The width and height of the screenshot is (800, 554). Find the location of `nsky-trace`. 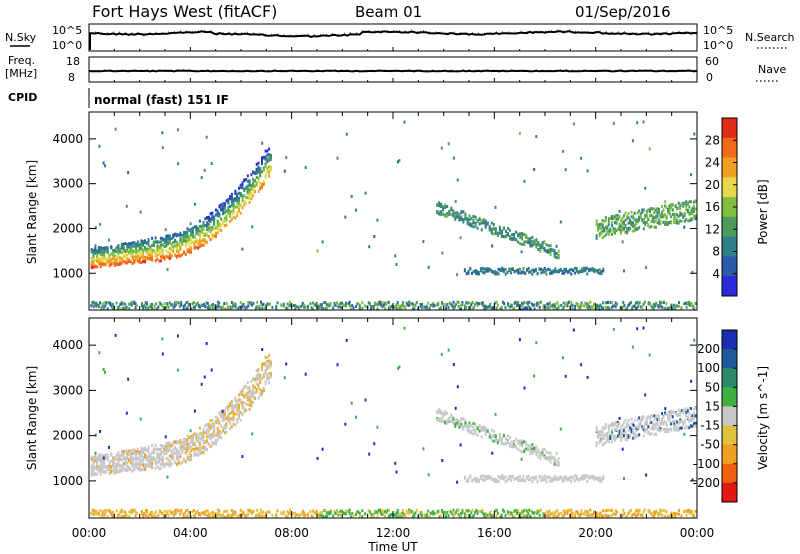

nsky-trace is located at coordinates (393, 34).